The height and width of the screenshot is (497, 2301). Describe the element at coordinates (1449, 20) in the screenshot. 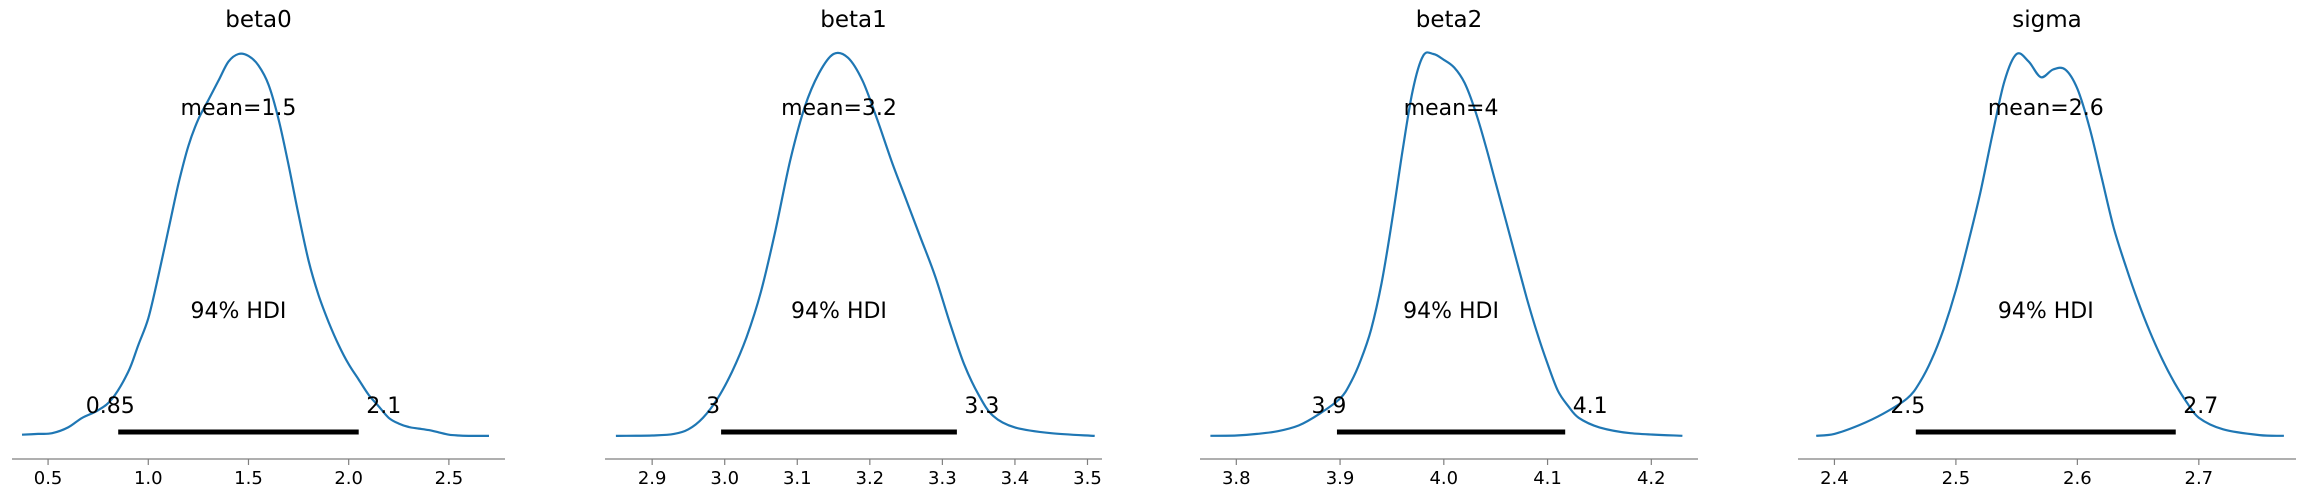

I see `subplot-title: beta2` at that location.